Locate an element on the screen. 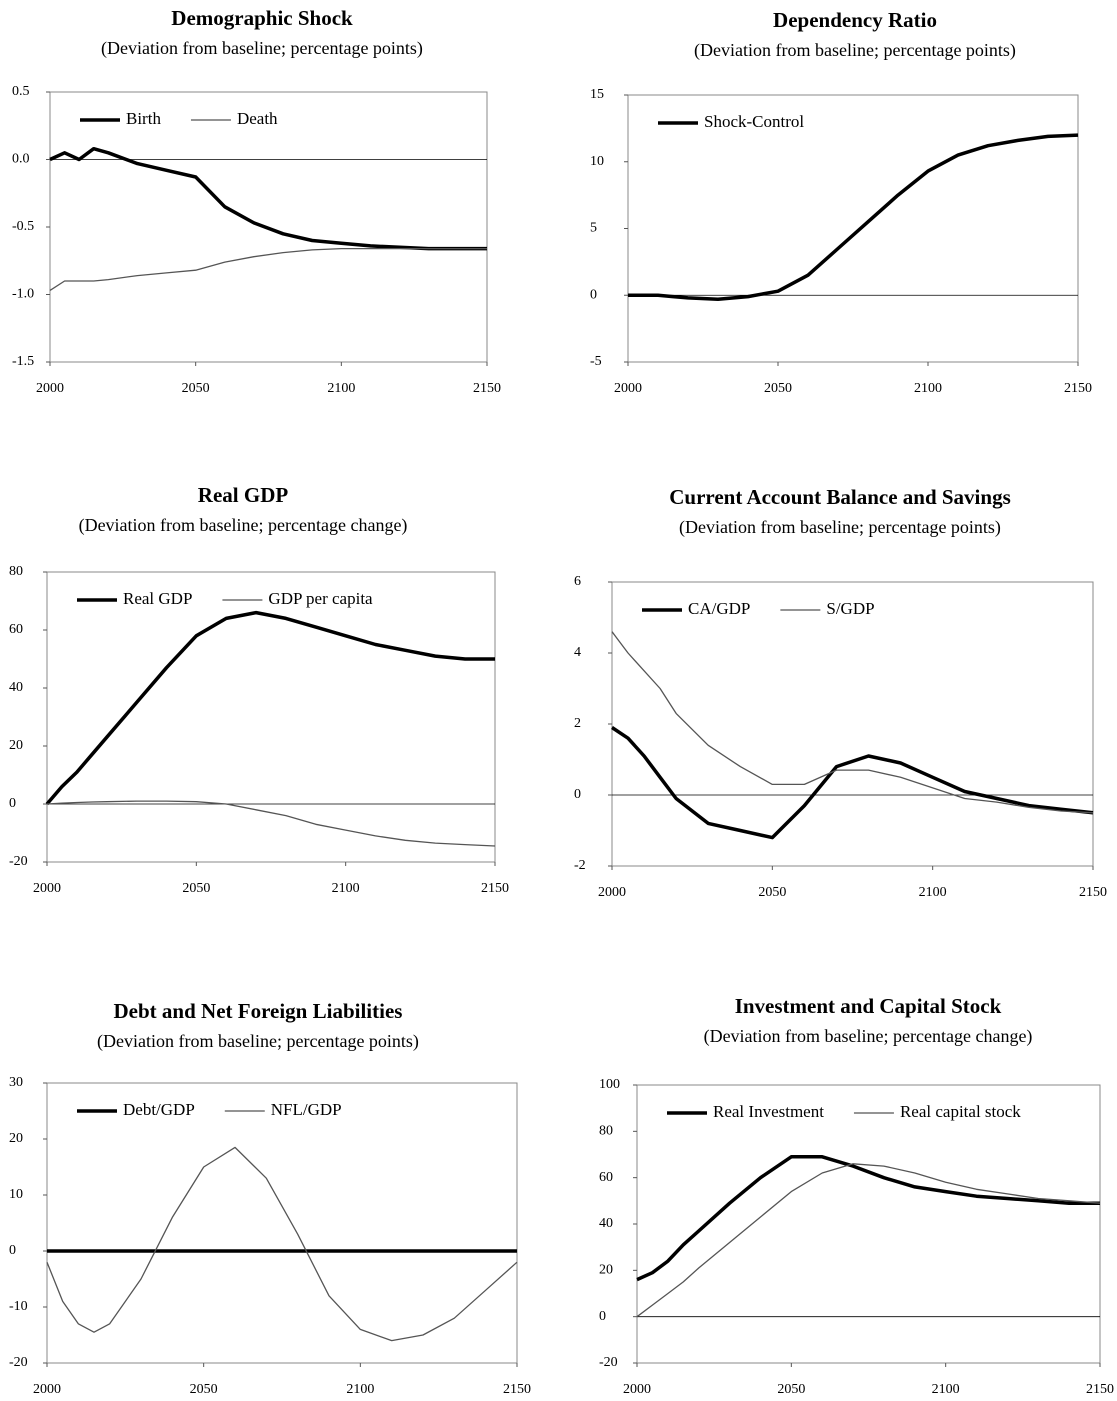 This screenshot has width=1117, height=1401. chart-title: Dependency Ratio is located at coordinates (855, 20).